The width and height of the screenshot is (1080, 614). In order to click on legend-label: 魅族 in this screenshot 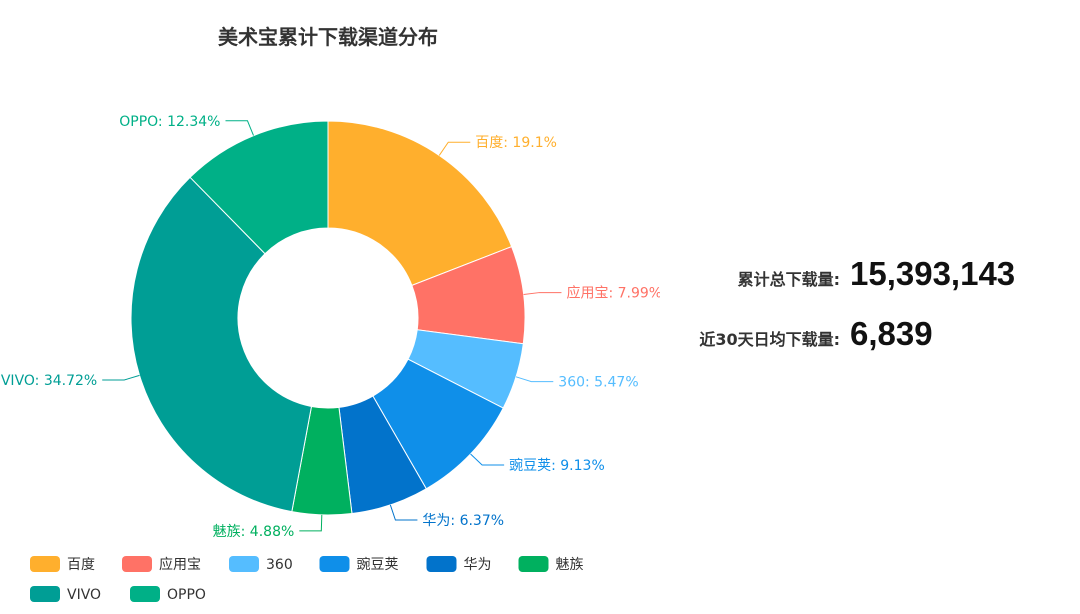, I will do `click(570, 565)`.